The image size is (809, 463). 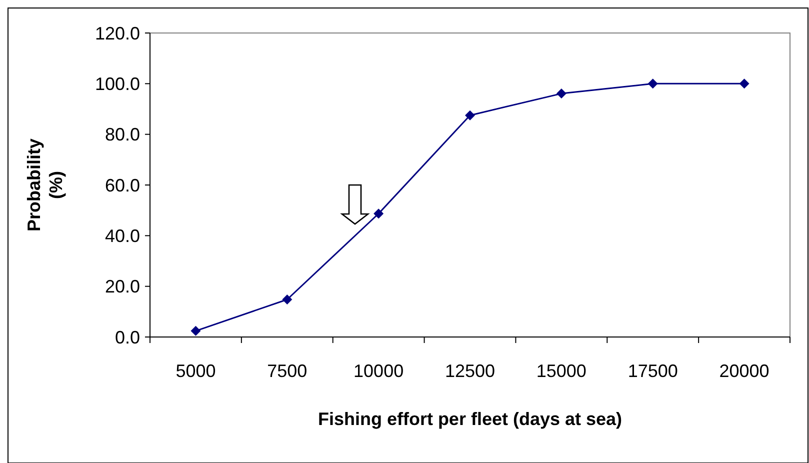 What do you see at coordinates (127, 337) in the screenshot?
I see `y-tick-label: 0.0` at bounding box center [127, 337].